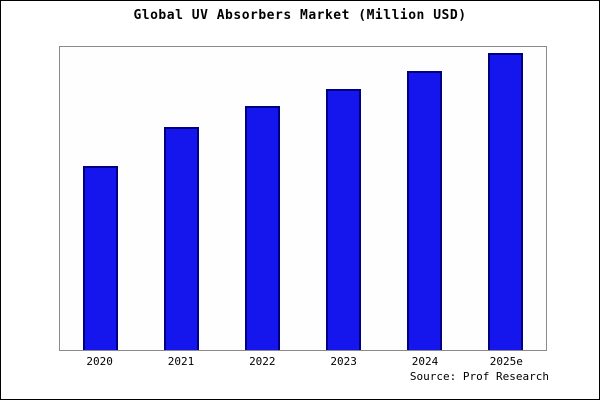 This screenshot has height=400, width=600. Describe the element at coordinates (181, 238) in the screenshot. I see `bar-2021` at that location.